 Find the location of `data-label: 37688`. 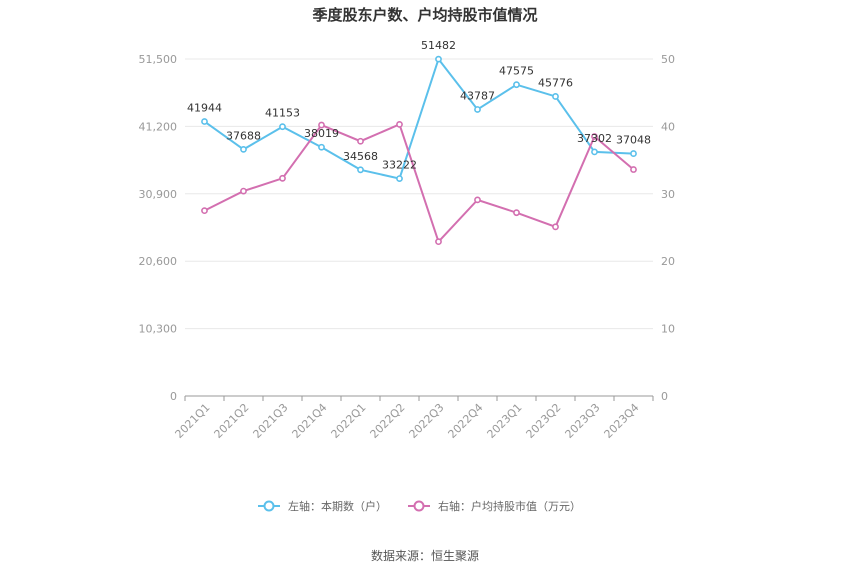

data-label: 37688 is located at coordinates (243, 135).